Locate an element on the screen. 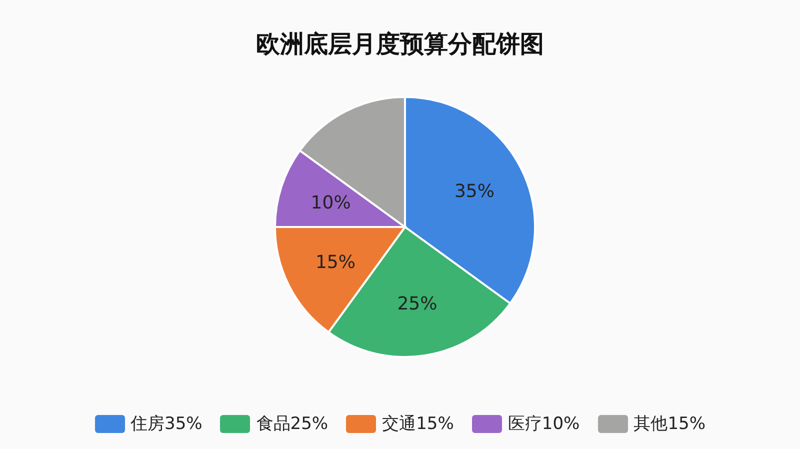 This screenshot has width=800, height=449. legend-label: 医疗10% is located at coordinates (544, 424).